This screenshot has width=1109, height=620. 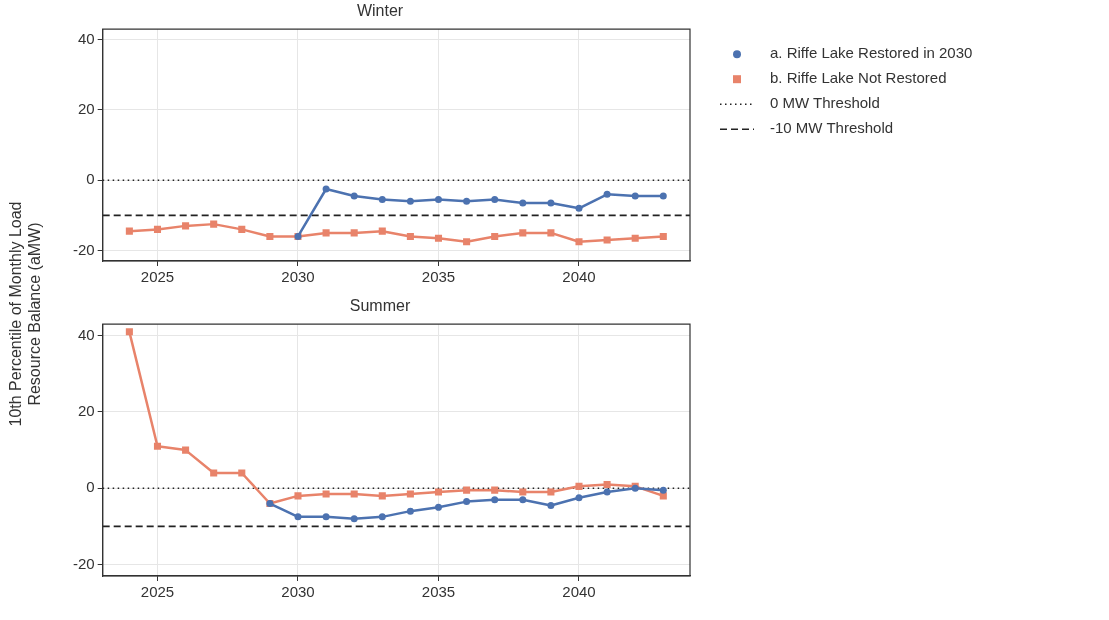 What do you see at coordinates (825, 103) in the screenshot?
I see `legend-label: 0 MW Threshold` at bounding box center [825, 103].